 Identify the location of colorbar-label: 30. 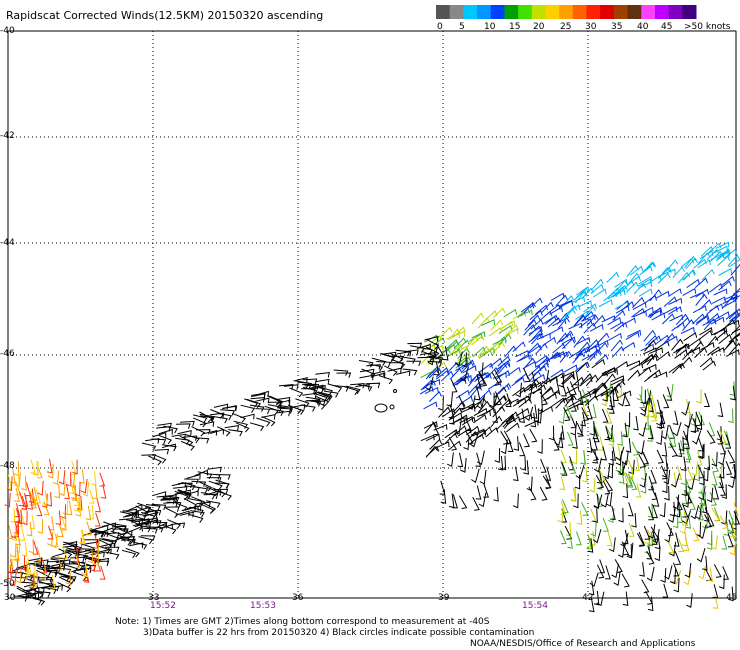
(591, 27).